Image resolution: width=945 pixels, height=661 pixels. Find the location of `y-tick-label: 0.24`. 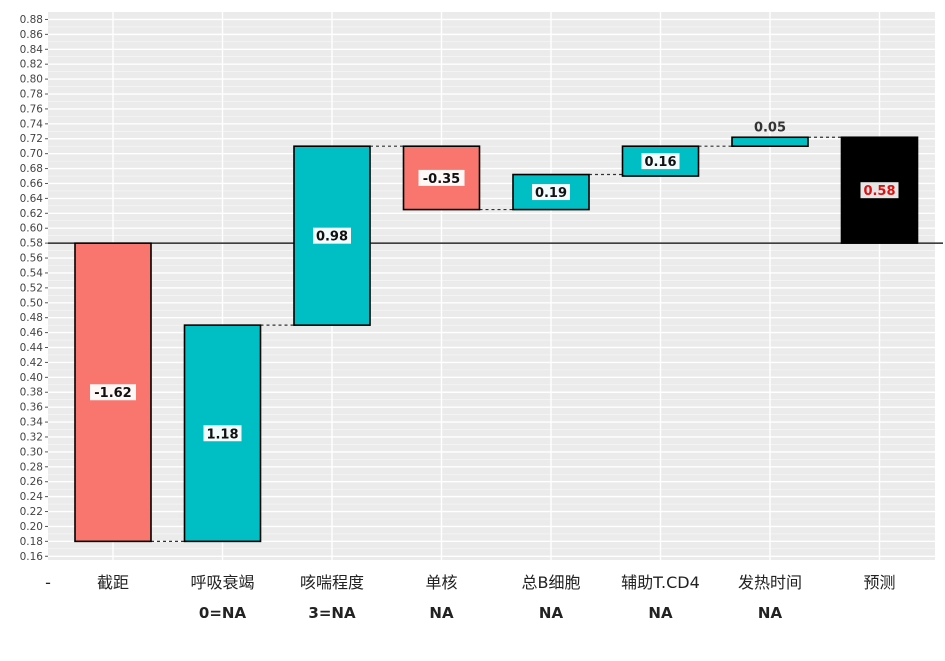

y-tick-label: 0.24 is located at coordinates (32, 497).